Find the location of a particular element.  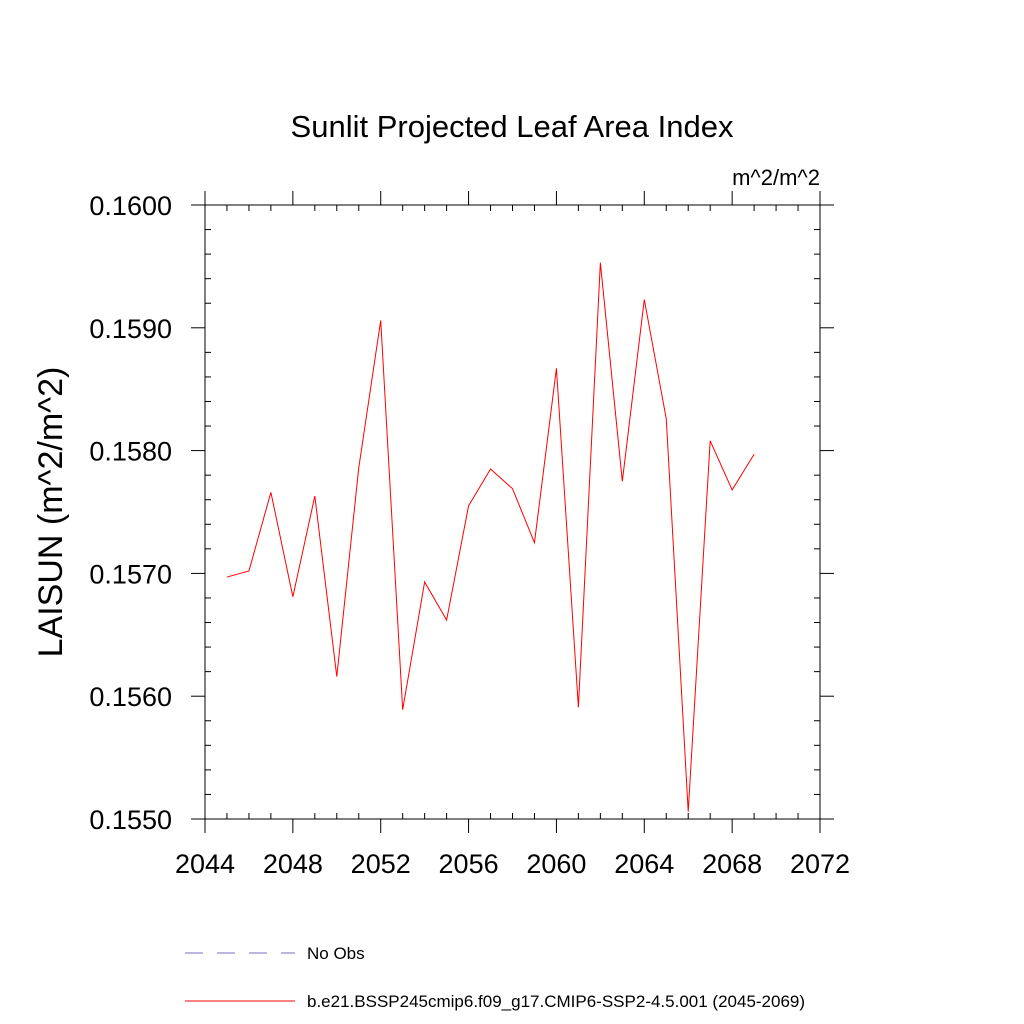

x-tick-label: 2064 is located at coordinates (644, 864).